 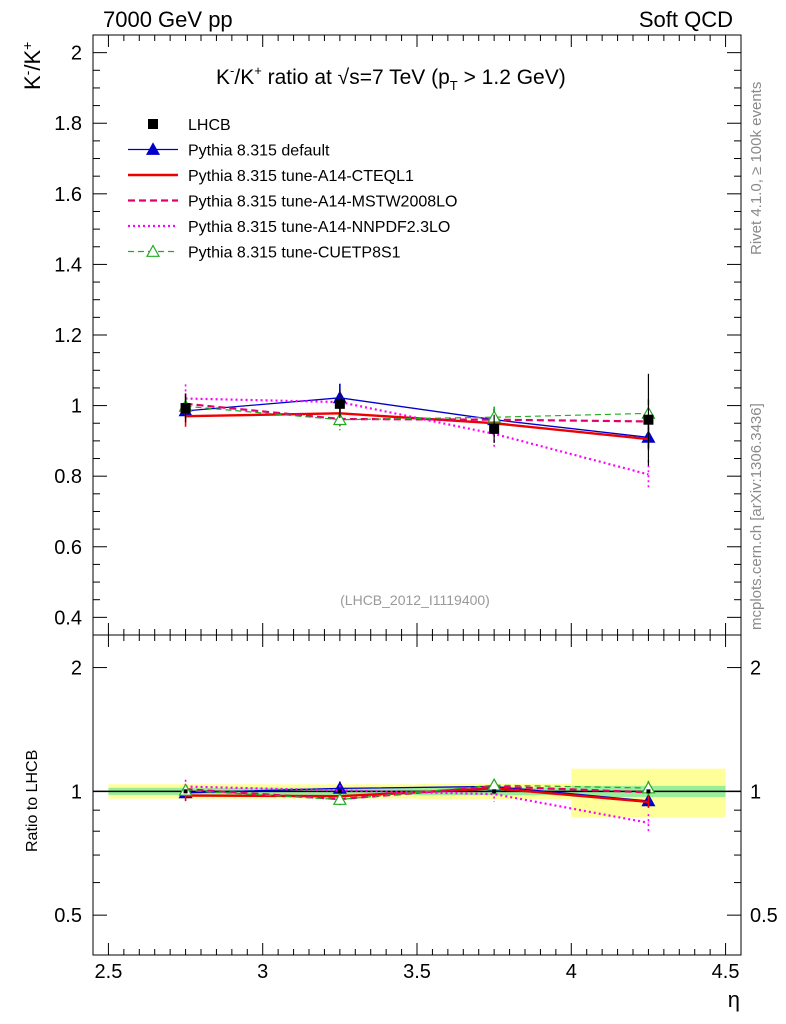 I want to click on x-tick-label: 2.5, so click(x=109, y=972).